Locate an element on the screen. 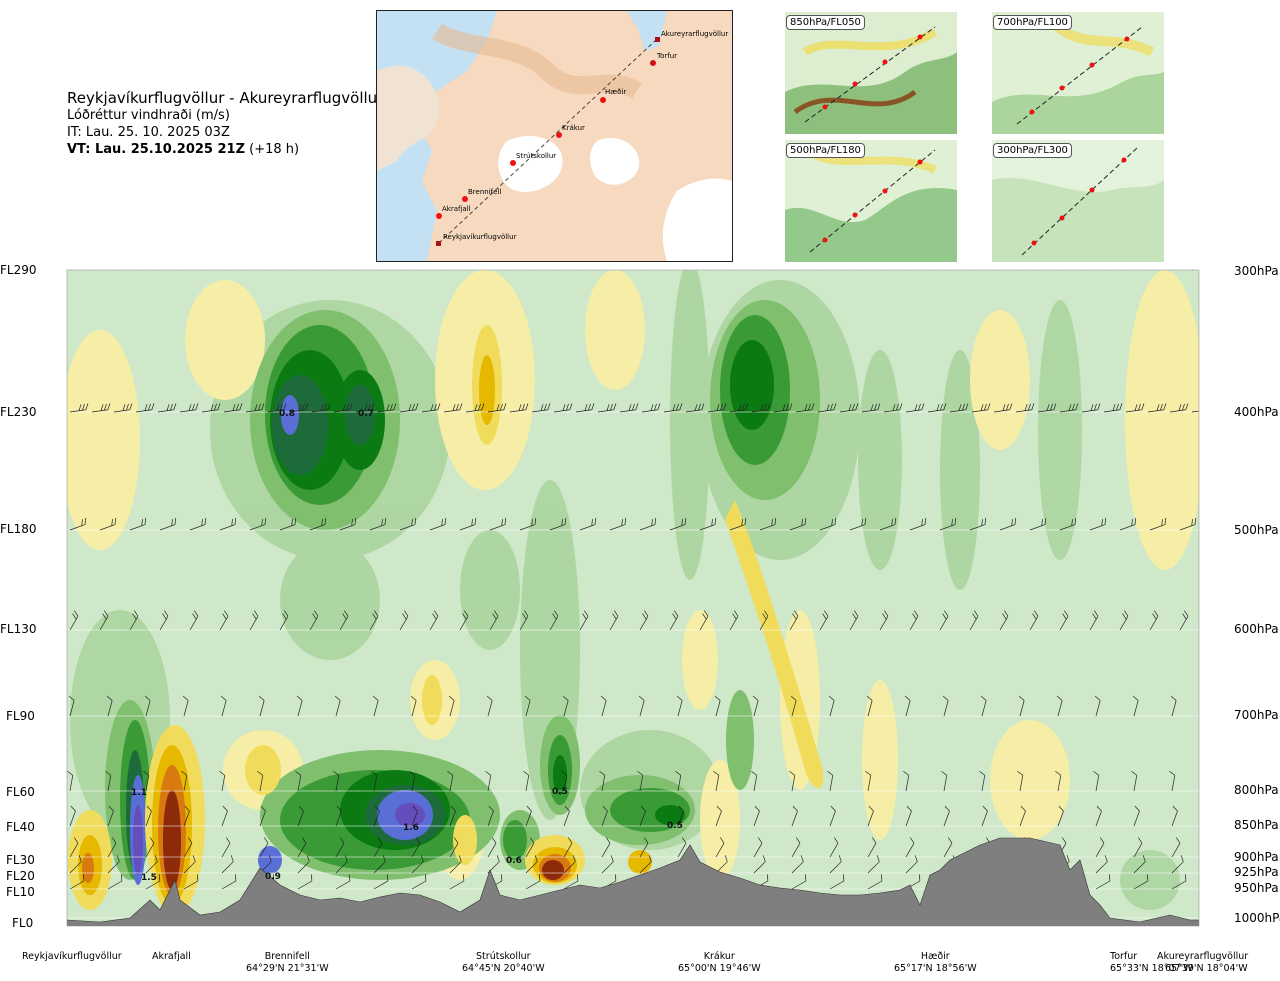 Image resolution: width=1280 pixels, height=981 pixels. mini-map-850: 850hPa/FL050 is located at coordinates (871, 73).